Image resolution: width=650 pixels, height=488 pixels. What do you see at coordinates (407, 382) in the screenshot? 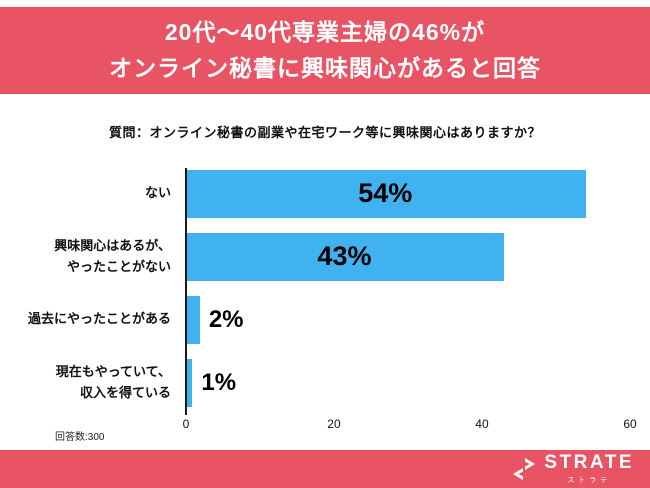
I see `bar-track: 1%` at bounding box center [407, 382].